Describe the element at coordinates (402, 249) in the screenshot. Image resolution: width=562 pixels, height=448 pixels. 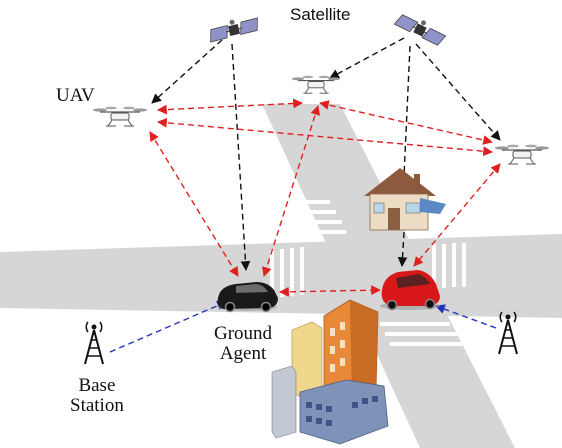
I see `house-to-car2-link` at that location.